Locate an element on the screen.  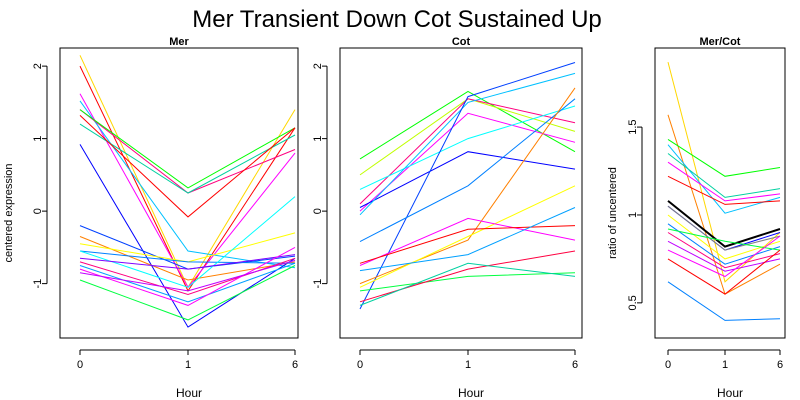
chart-title: Mer Transient Down Cot Sustained Up is located at coordinates (397, 19).